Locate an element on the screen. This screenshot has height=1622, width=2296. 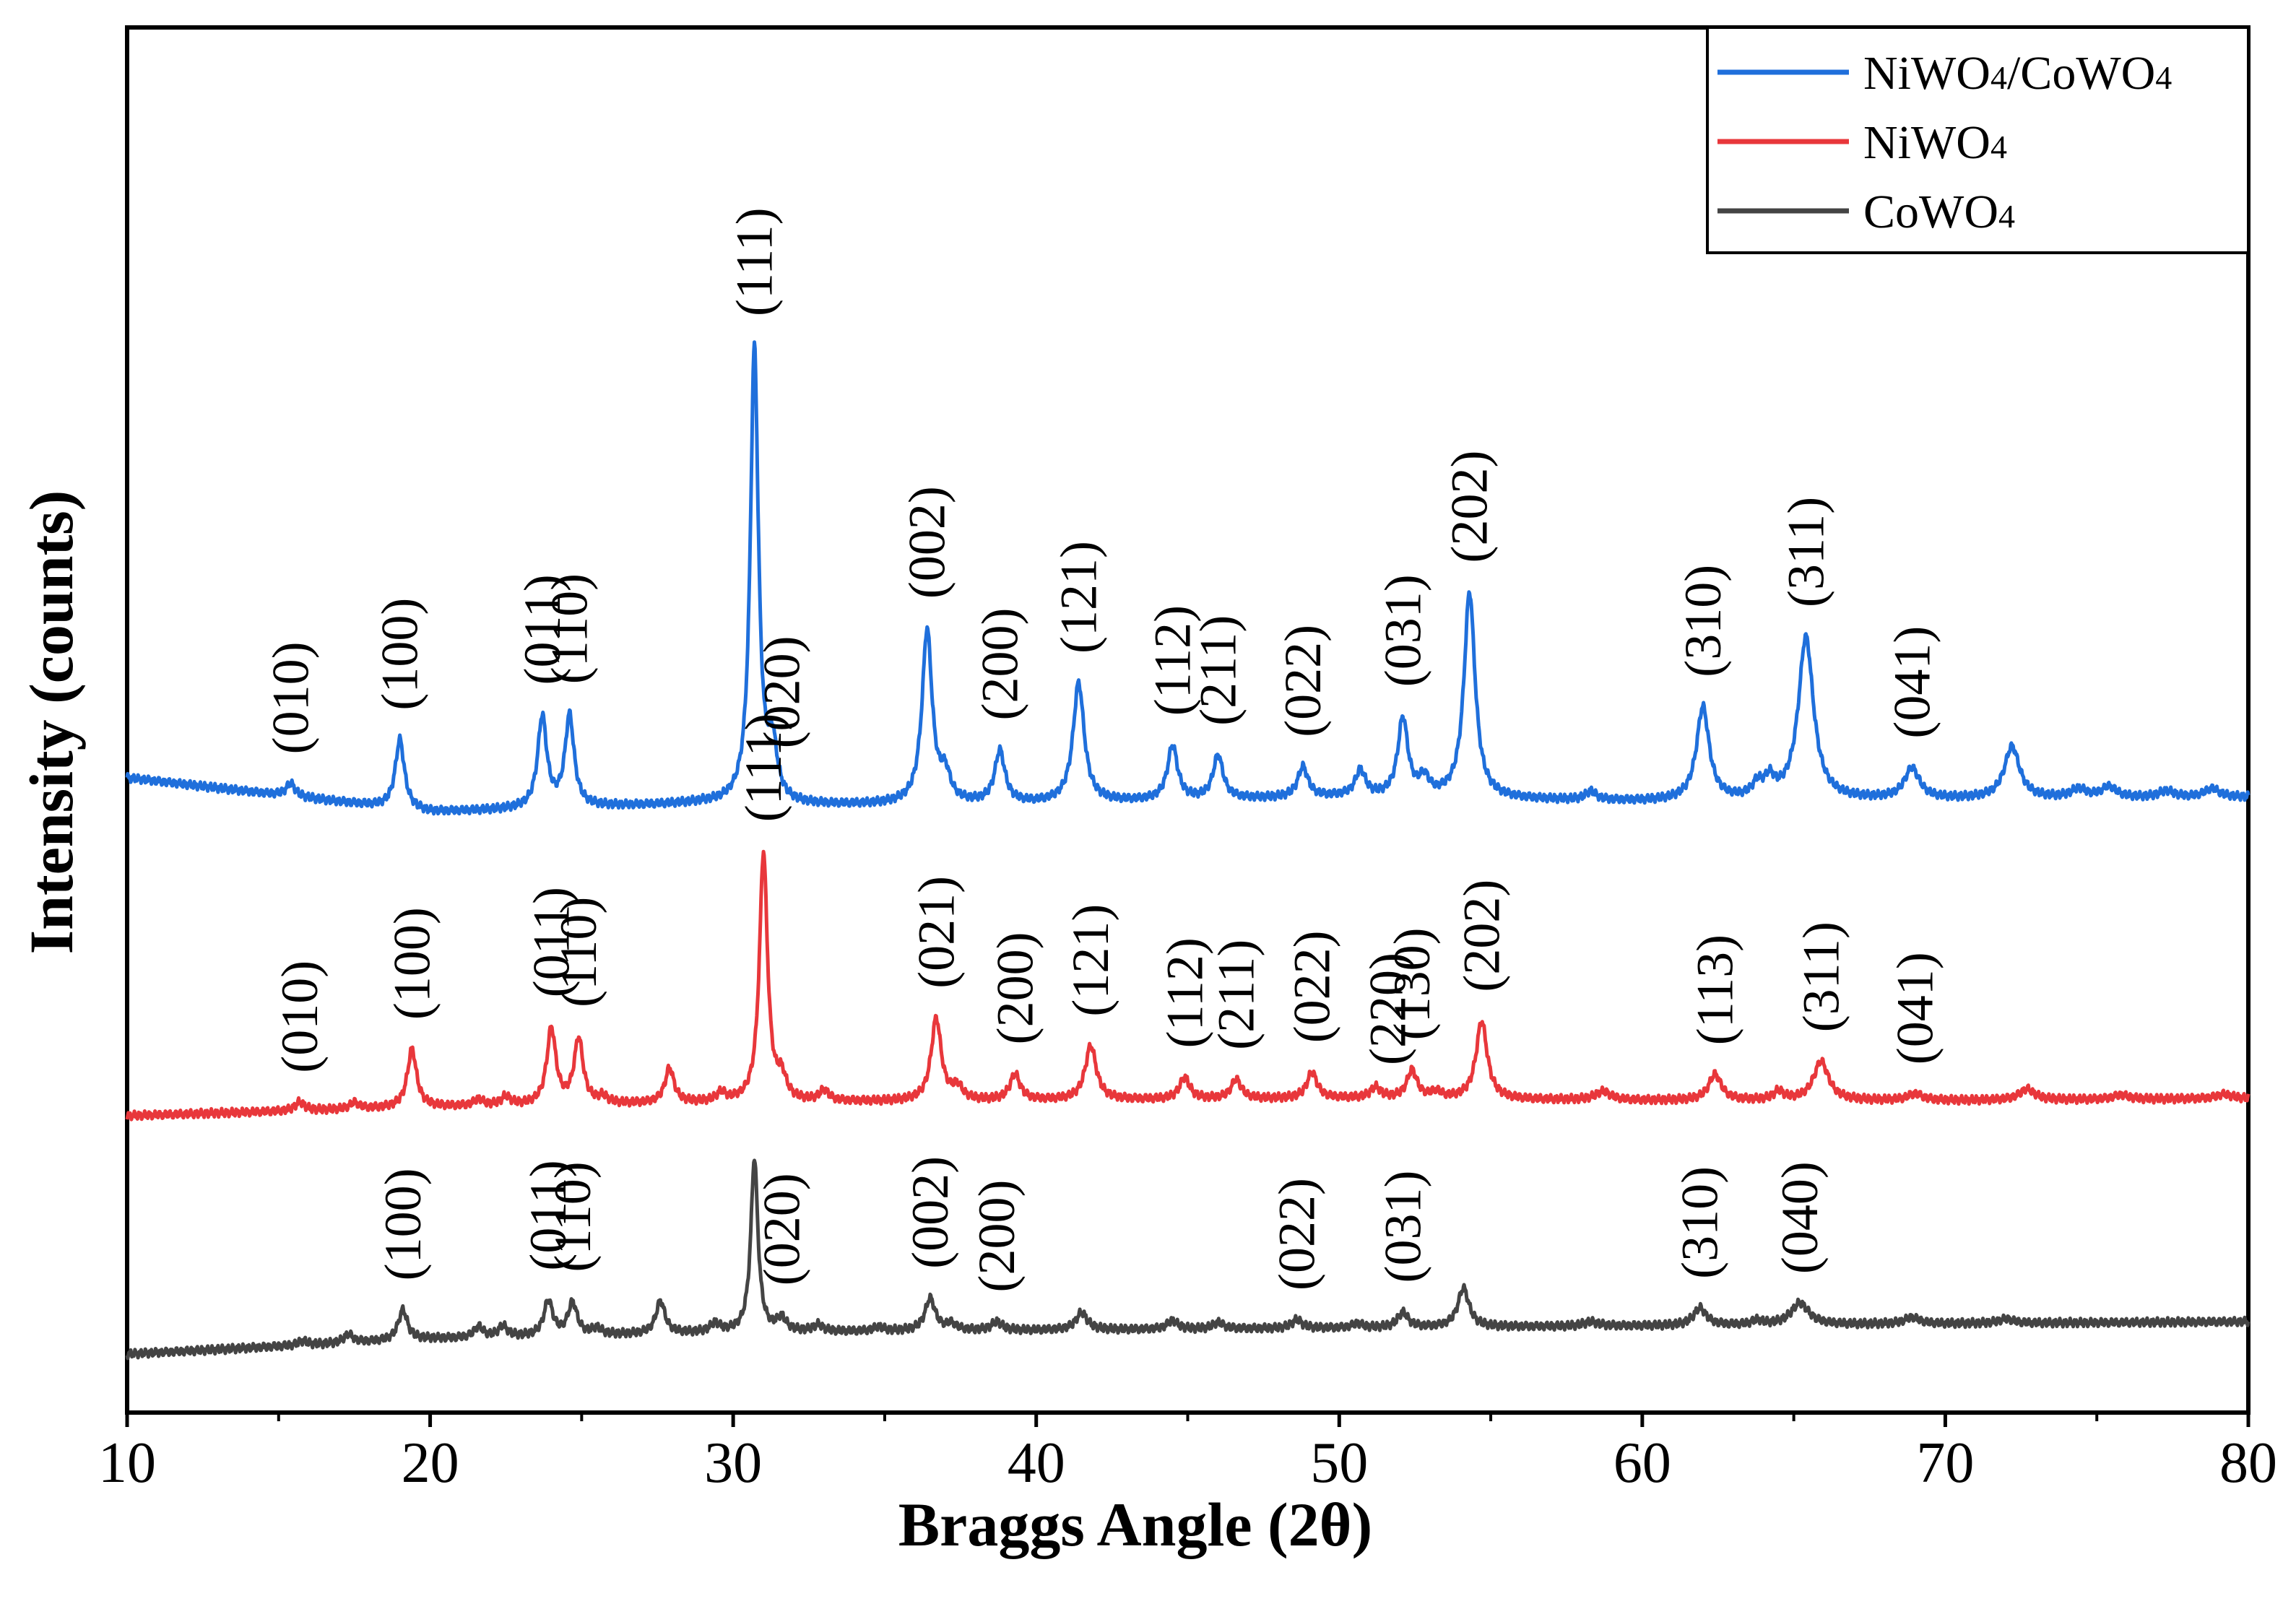
peak-label: (021) is located at coordinates (936, 932).